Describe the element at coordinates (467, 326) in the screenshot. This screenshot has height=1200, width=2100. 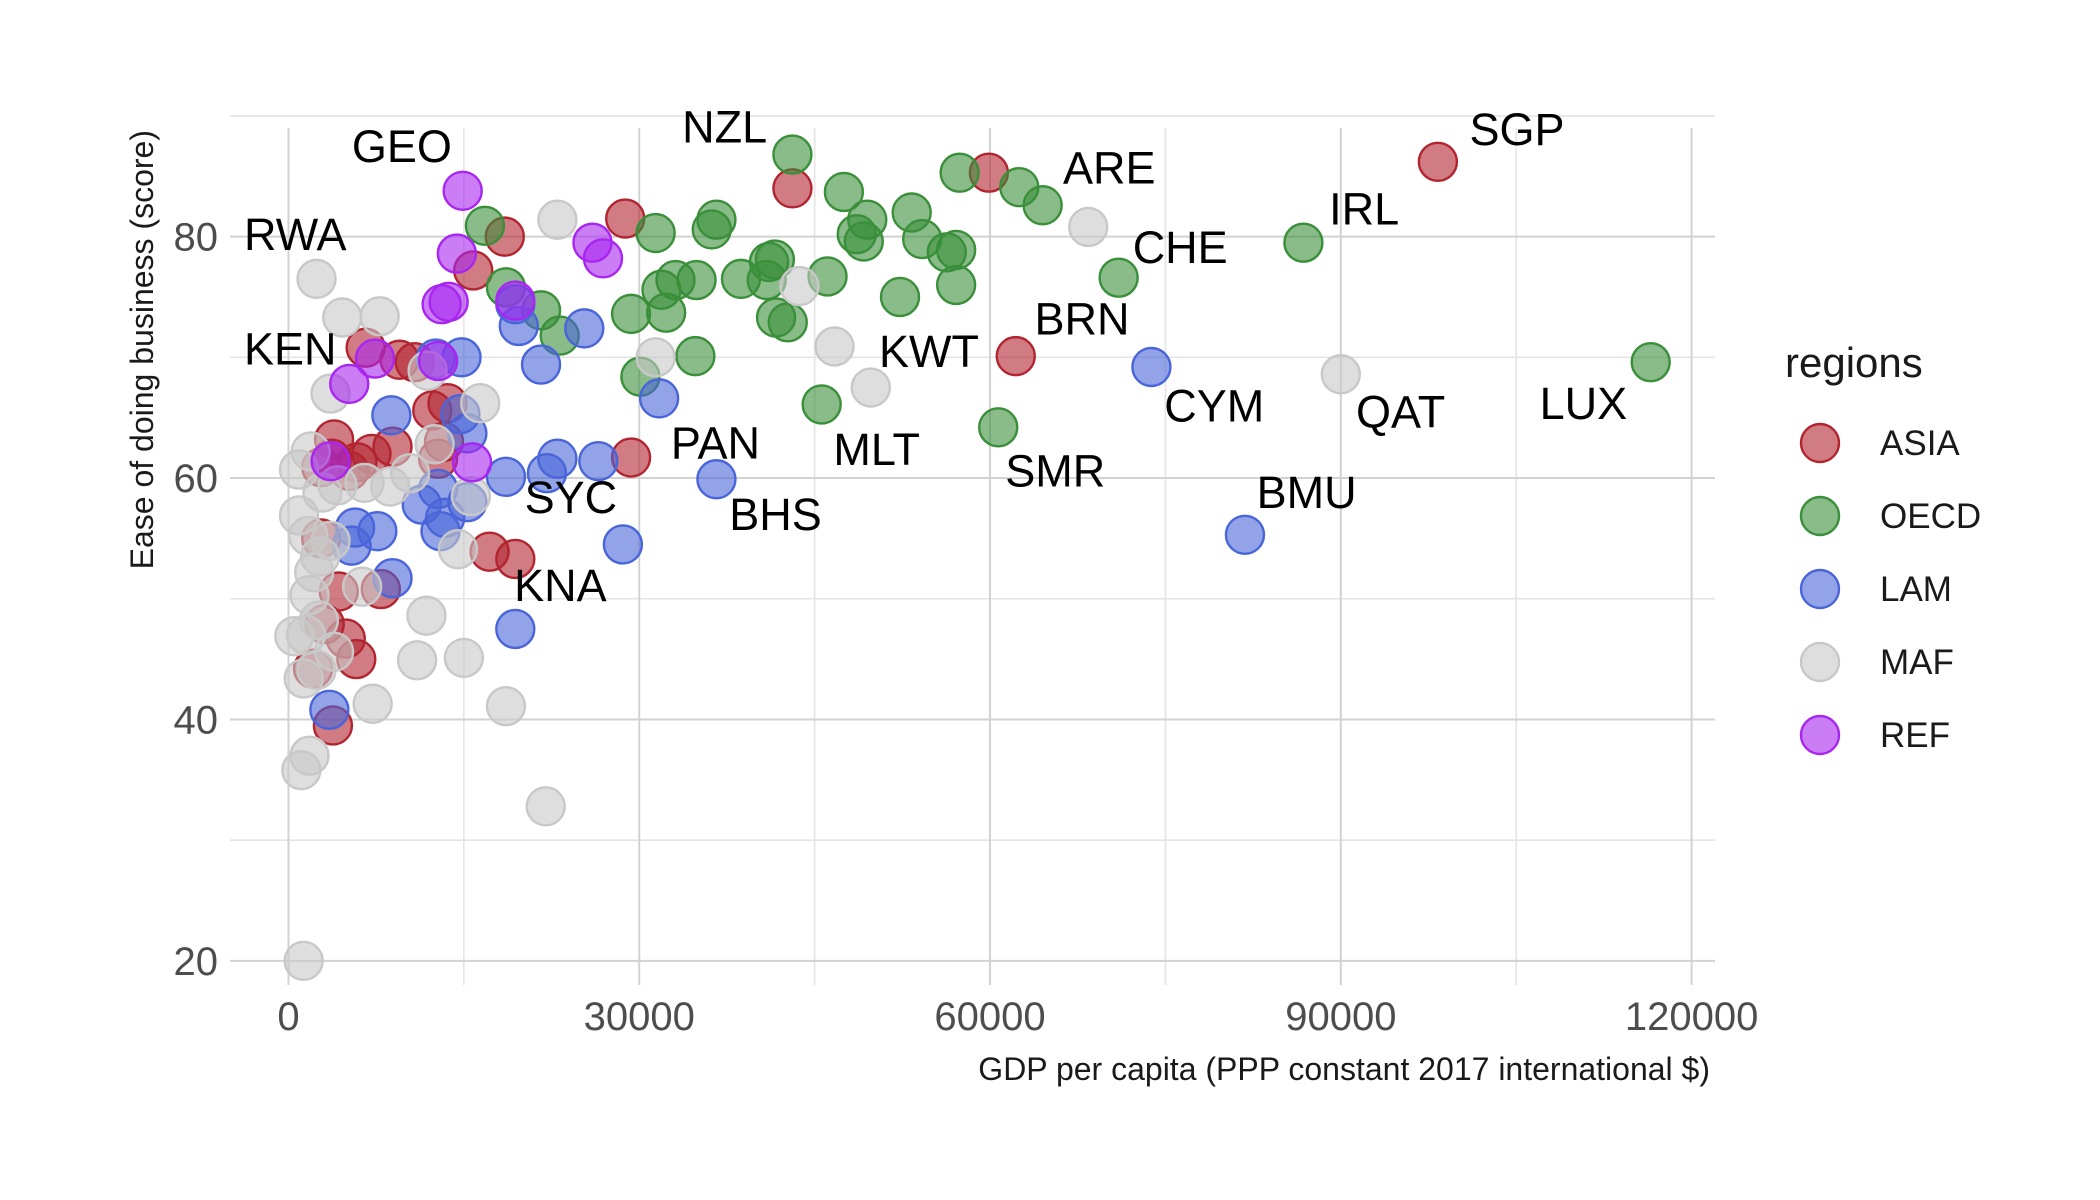
I see `series-ref` at that location.